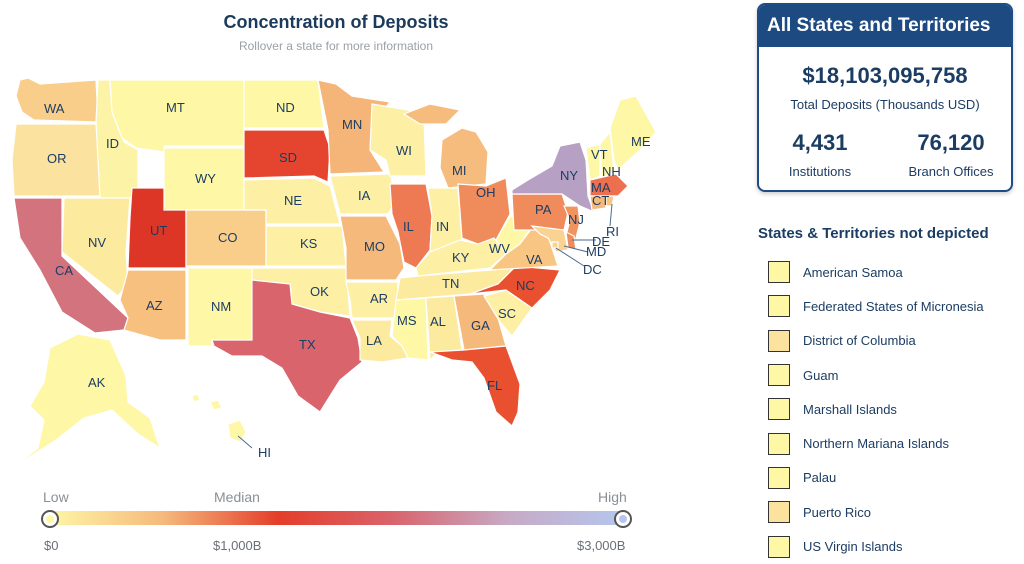 The width and height of the screenshot is (1024, 564). I want to click on territory-label: District of Columbia, so click(859, 341).